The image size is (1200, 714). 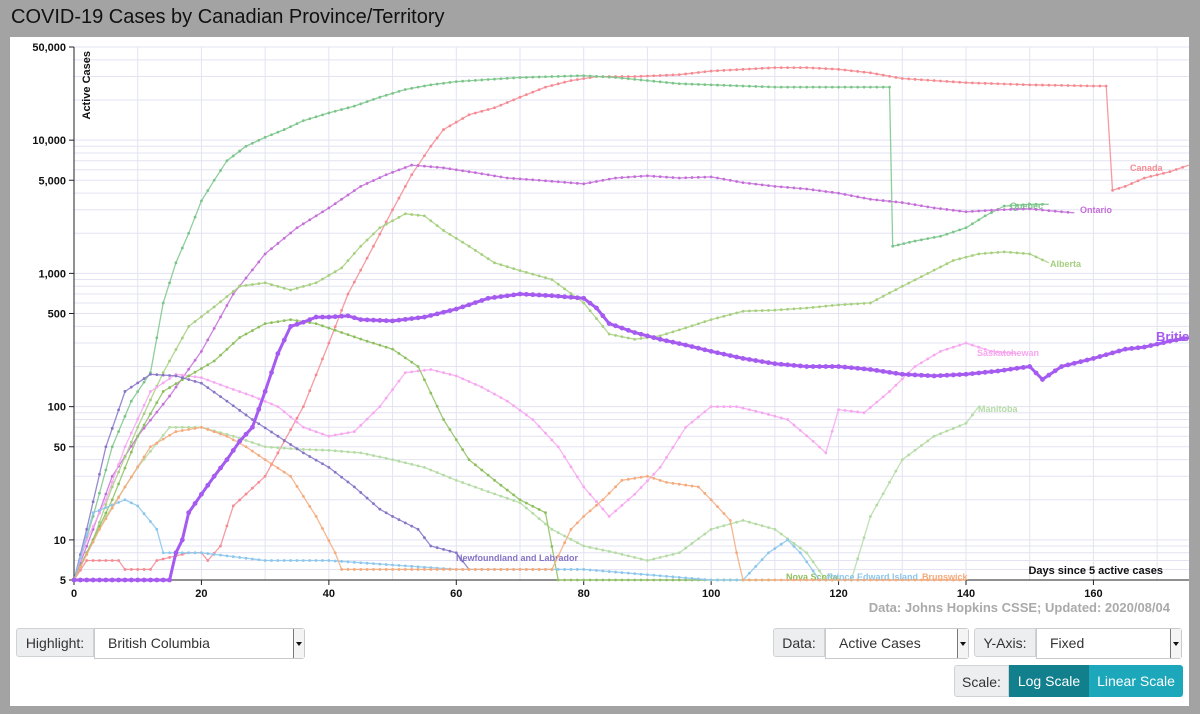 I want to click on highlight-select-value: British Columbia, so click(x=159, y=643).